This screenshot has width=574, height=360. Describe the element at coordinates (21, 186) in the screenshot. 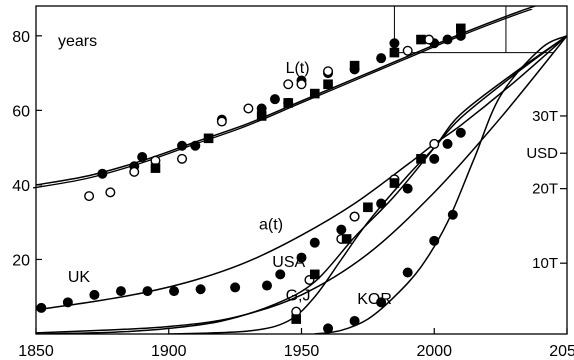

I see `y-tick-label: 40` at that location.